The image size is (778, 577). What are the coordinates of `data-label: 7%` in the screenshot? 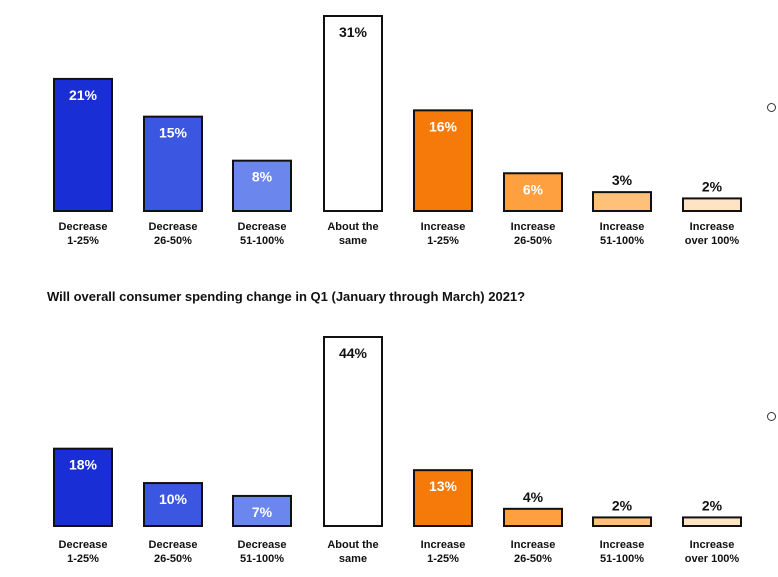 It's located at (262, 512).